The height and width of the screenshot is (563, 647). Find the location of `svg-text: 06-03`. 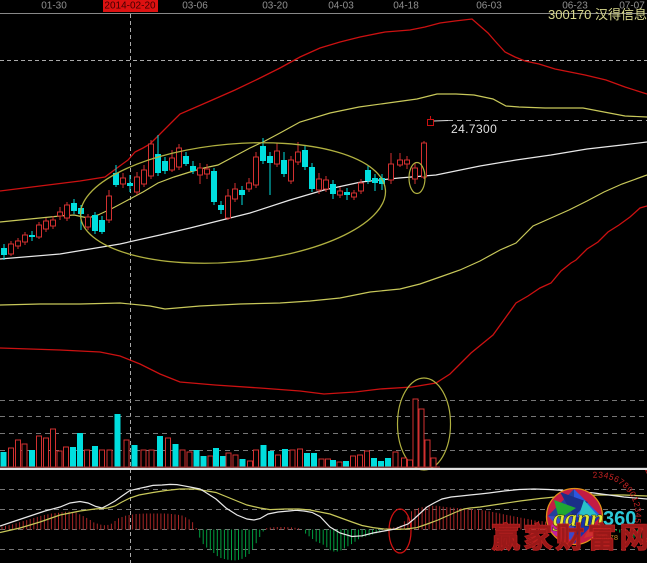

svg-text: 06-03 is located at coordinates (489, 6).